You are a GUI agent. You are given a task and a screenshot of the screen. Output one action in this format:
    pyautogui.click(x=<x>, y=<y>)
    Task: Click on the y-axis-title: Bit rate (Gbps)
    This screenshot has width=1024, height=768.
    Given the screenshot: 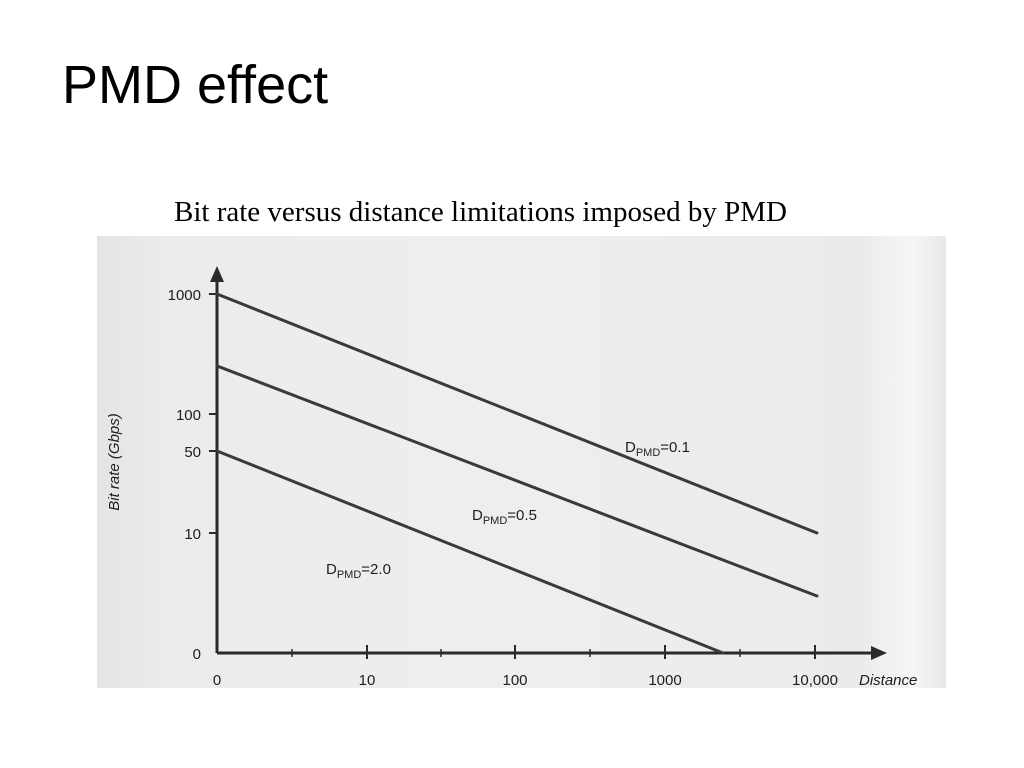 What is the action you would take?
    pyautogui.click(x=114, y=462)
    